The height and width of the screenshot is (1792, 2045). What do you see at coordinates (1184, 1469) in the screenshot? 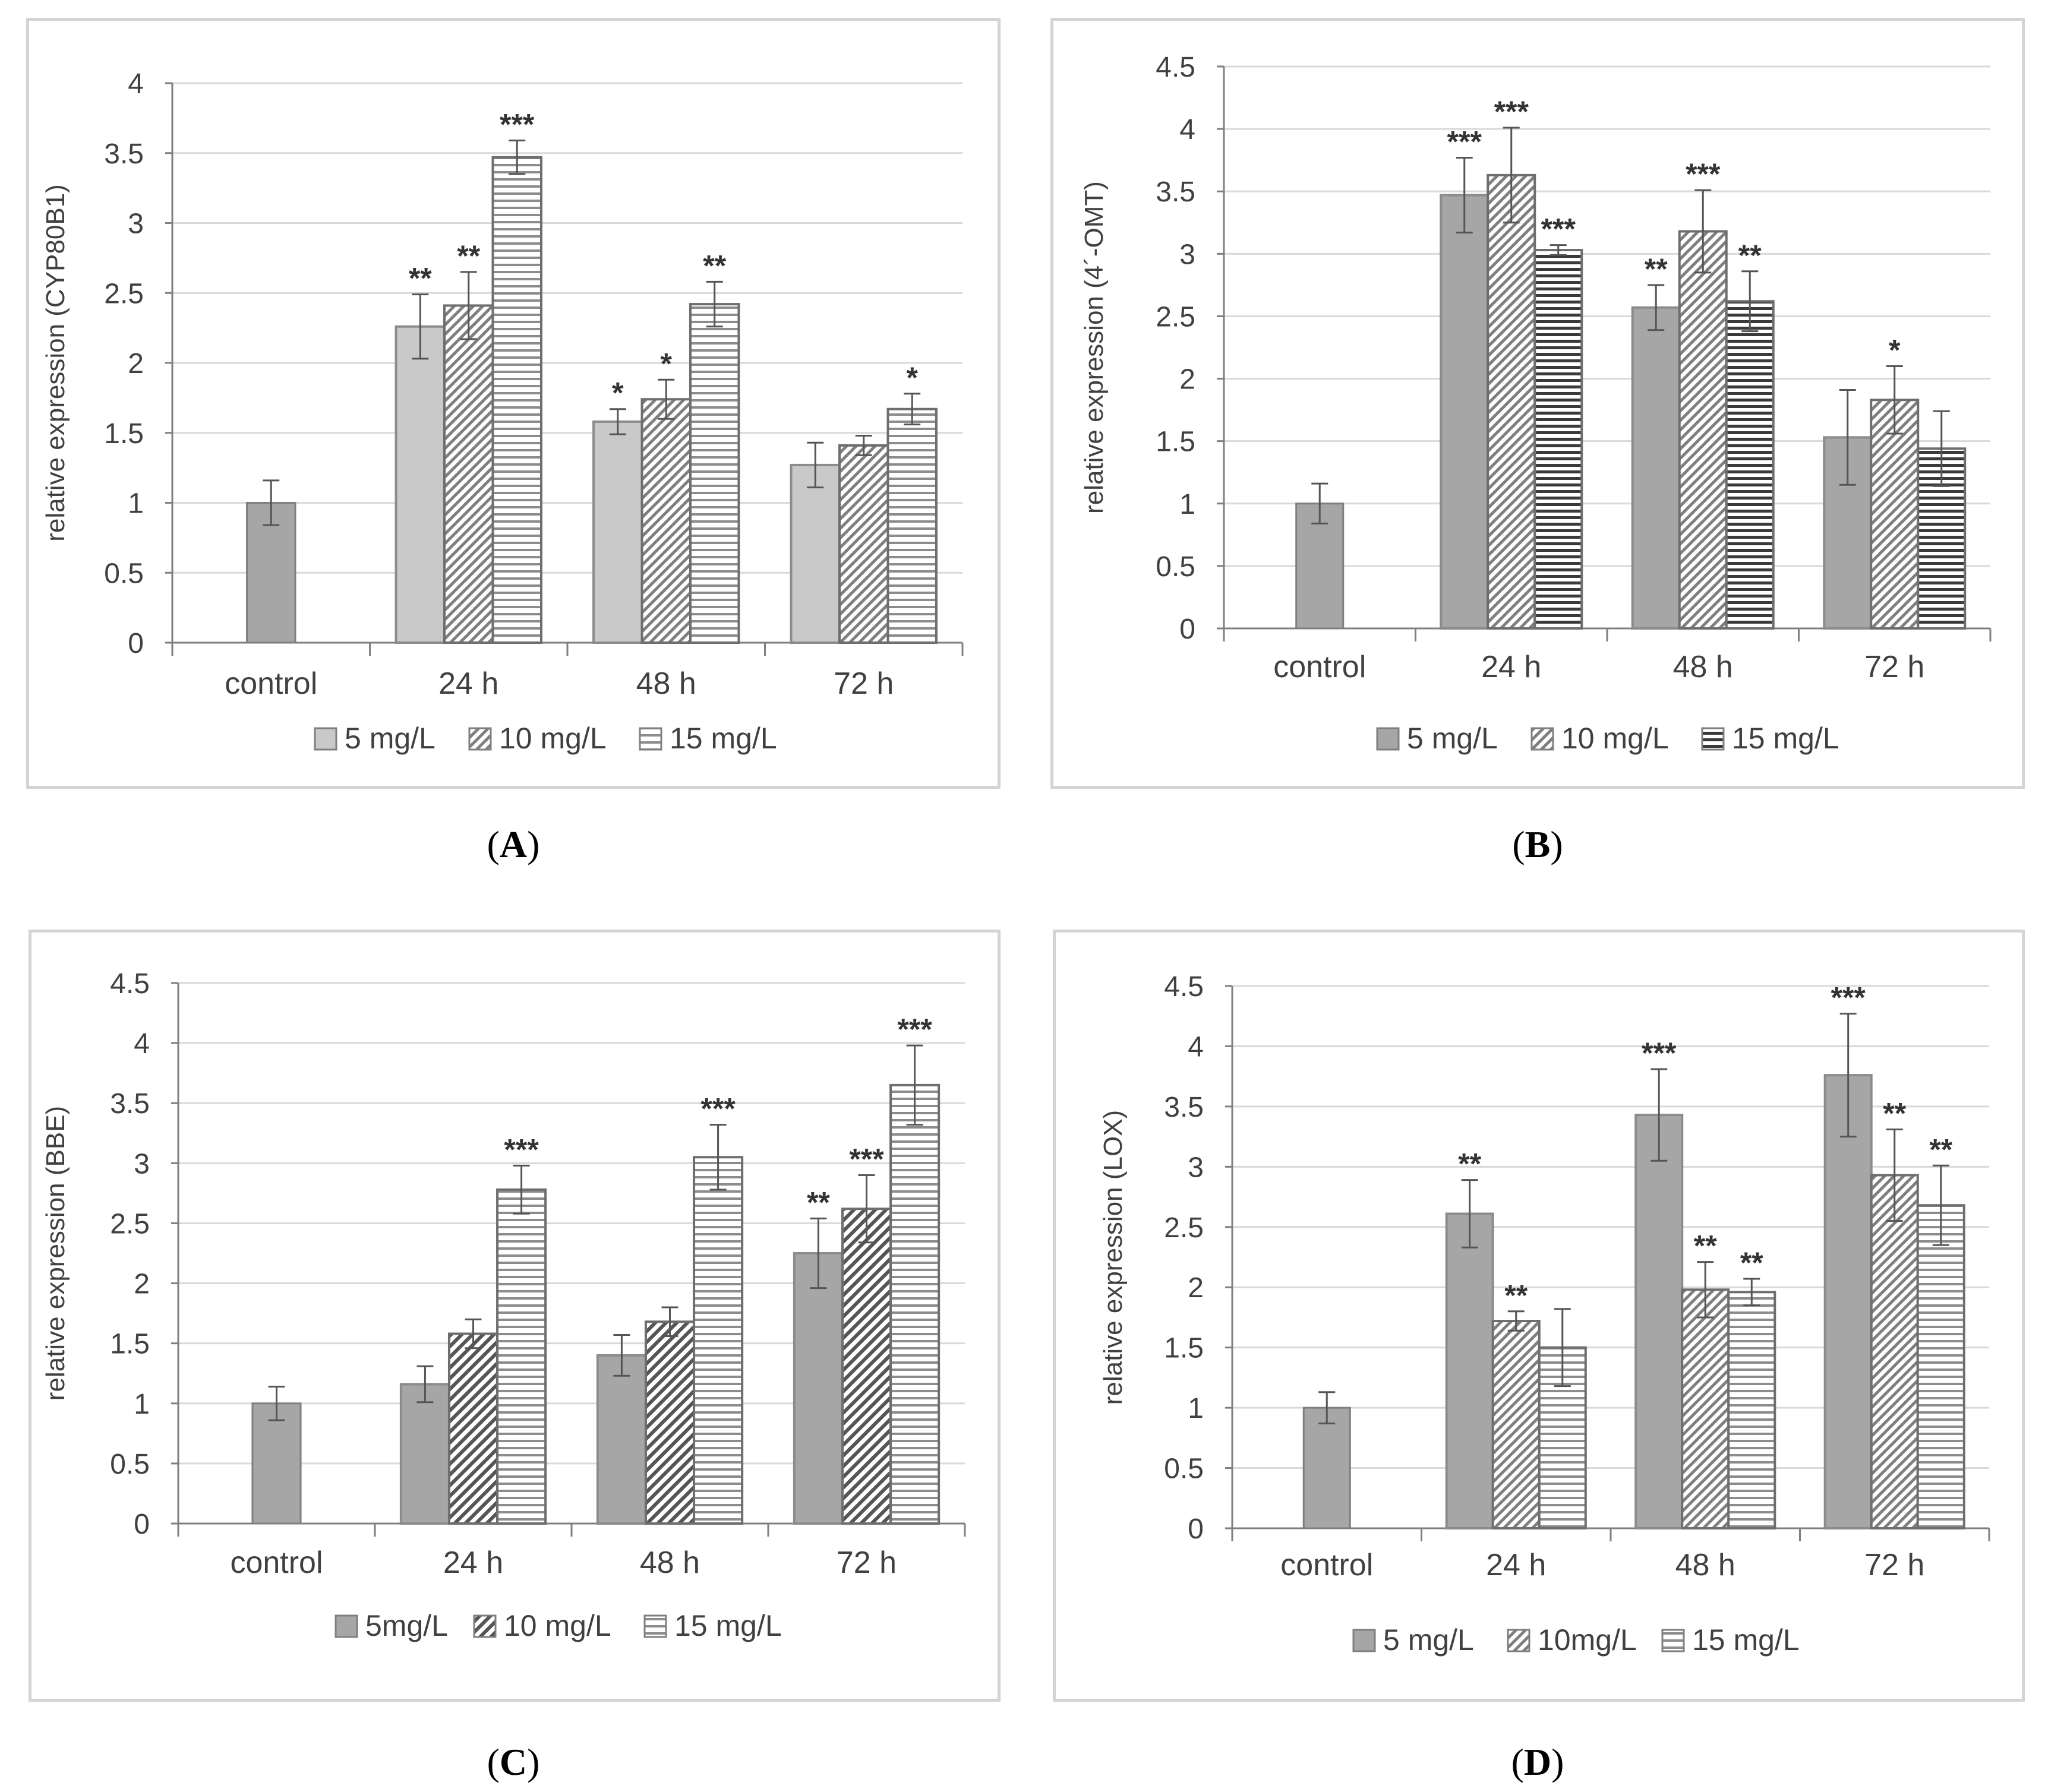
I see `y-tick-label: 0.5` at bounding box center [1184, 1469].